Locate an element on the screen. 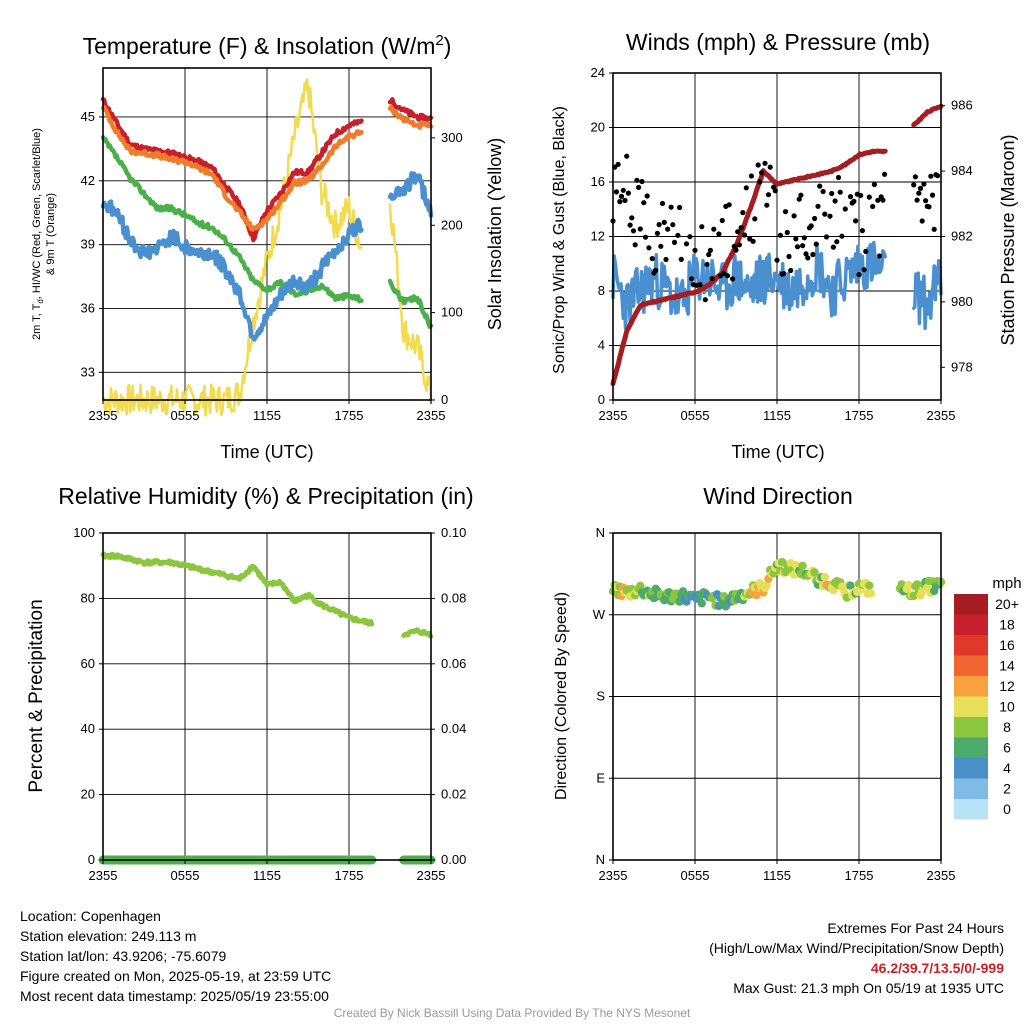 This screenshot has height=1024, width=1024. winds-ytick-right-label: 984 is located at coordinates (962, 170).